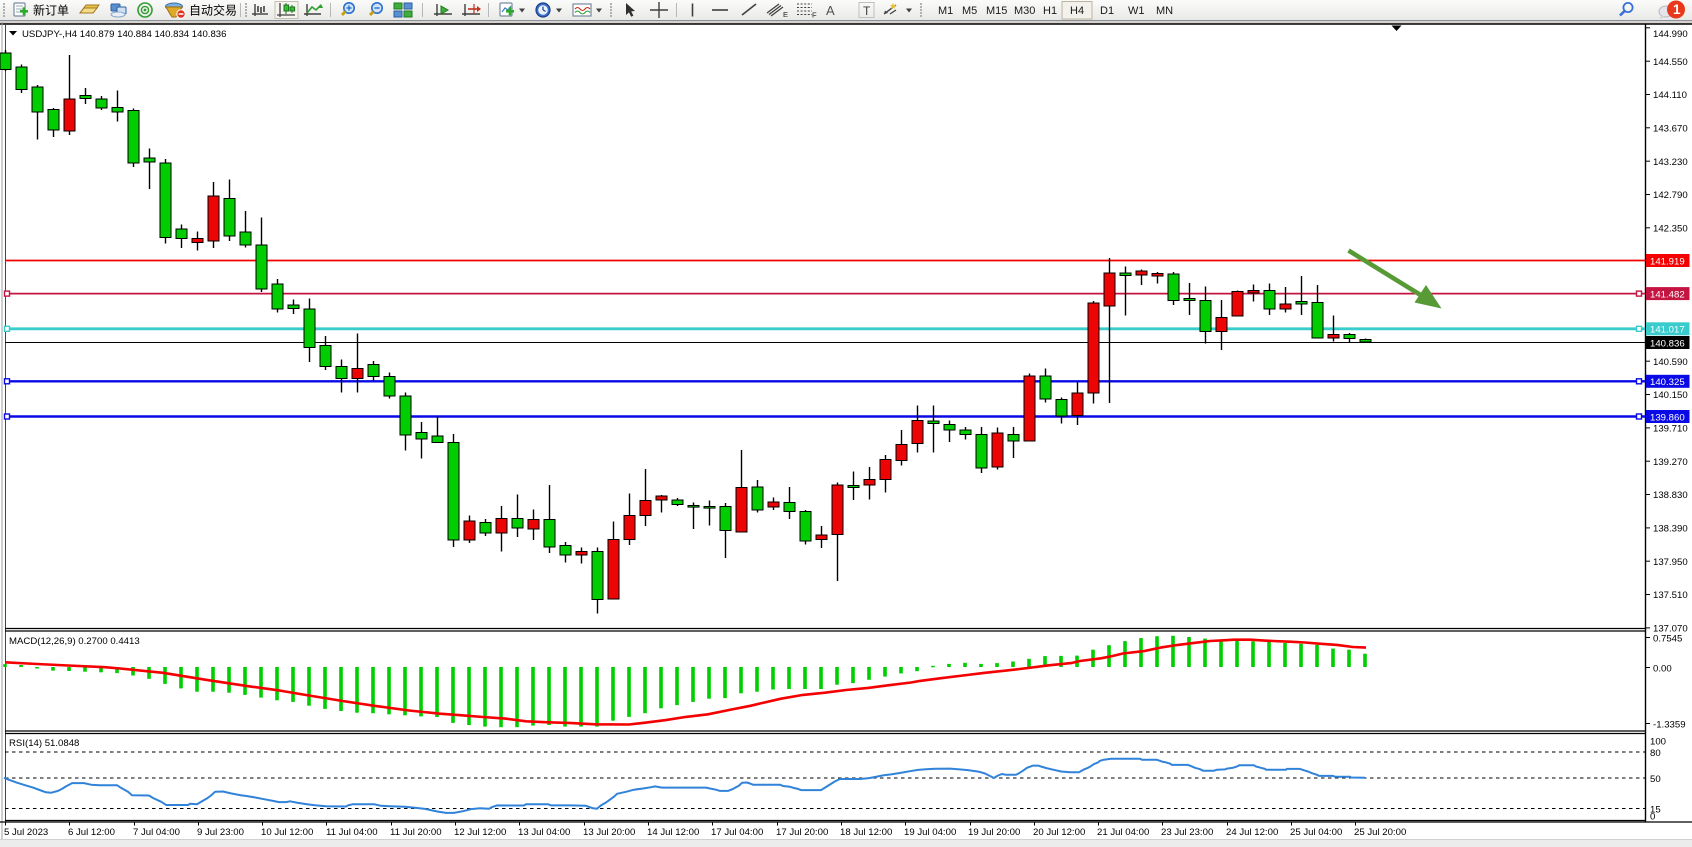  What do you see at coordinates (1670, 562) in the screenshot?
I see `svg-text: 137.950` at bounding box center [1670, 562].